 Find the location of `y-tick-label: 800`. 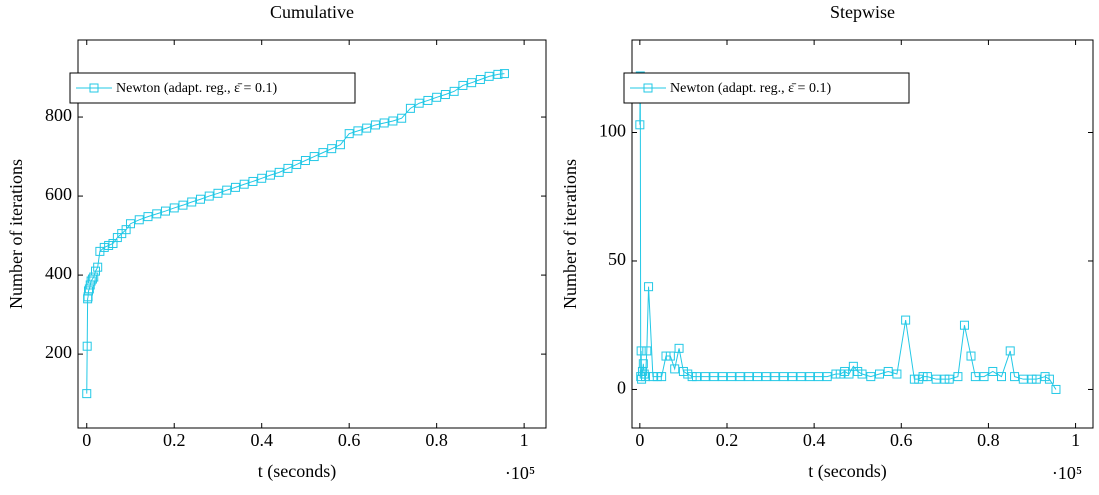

y-tick-label: 800 is located at coordinates (58, 115).